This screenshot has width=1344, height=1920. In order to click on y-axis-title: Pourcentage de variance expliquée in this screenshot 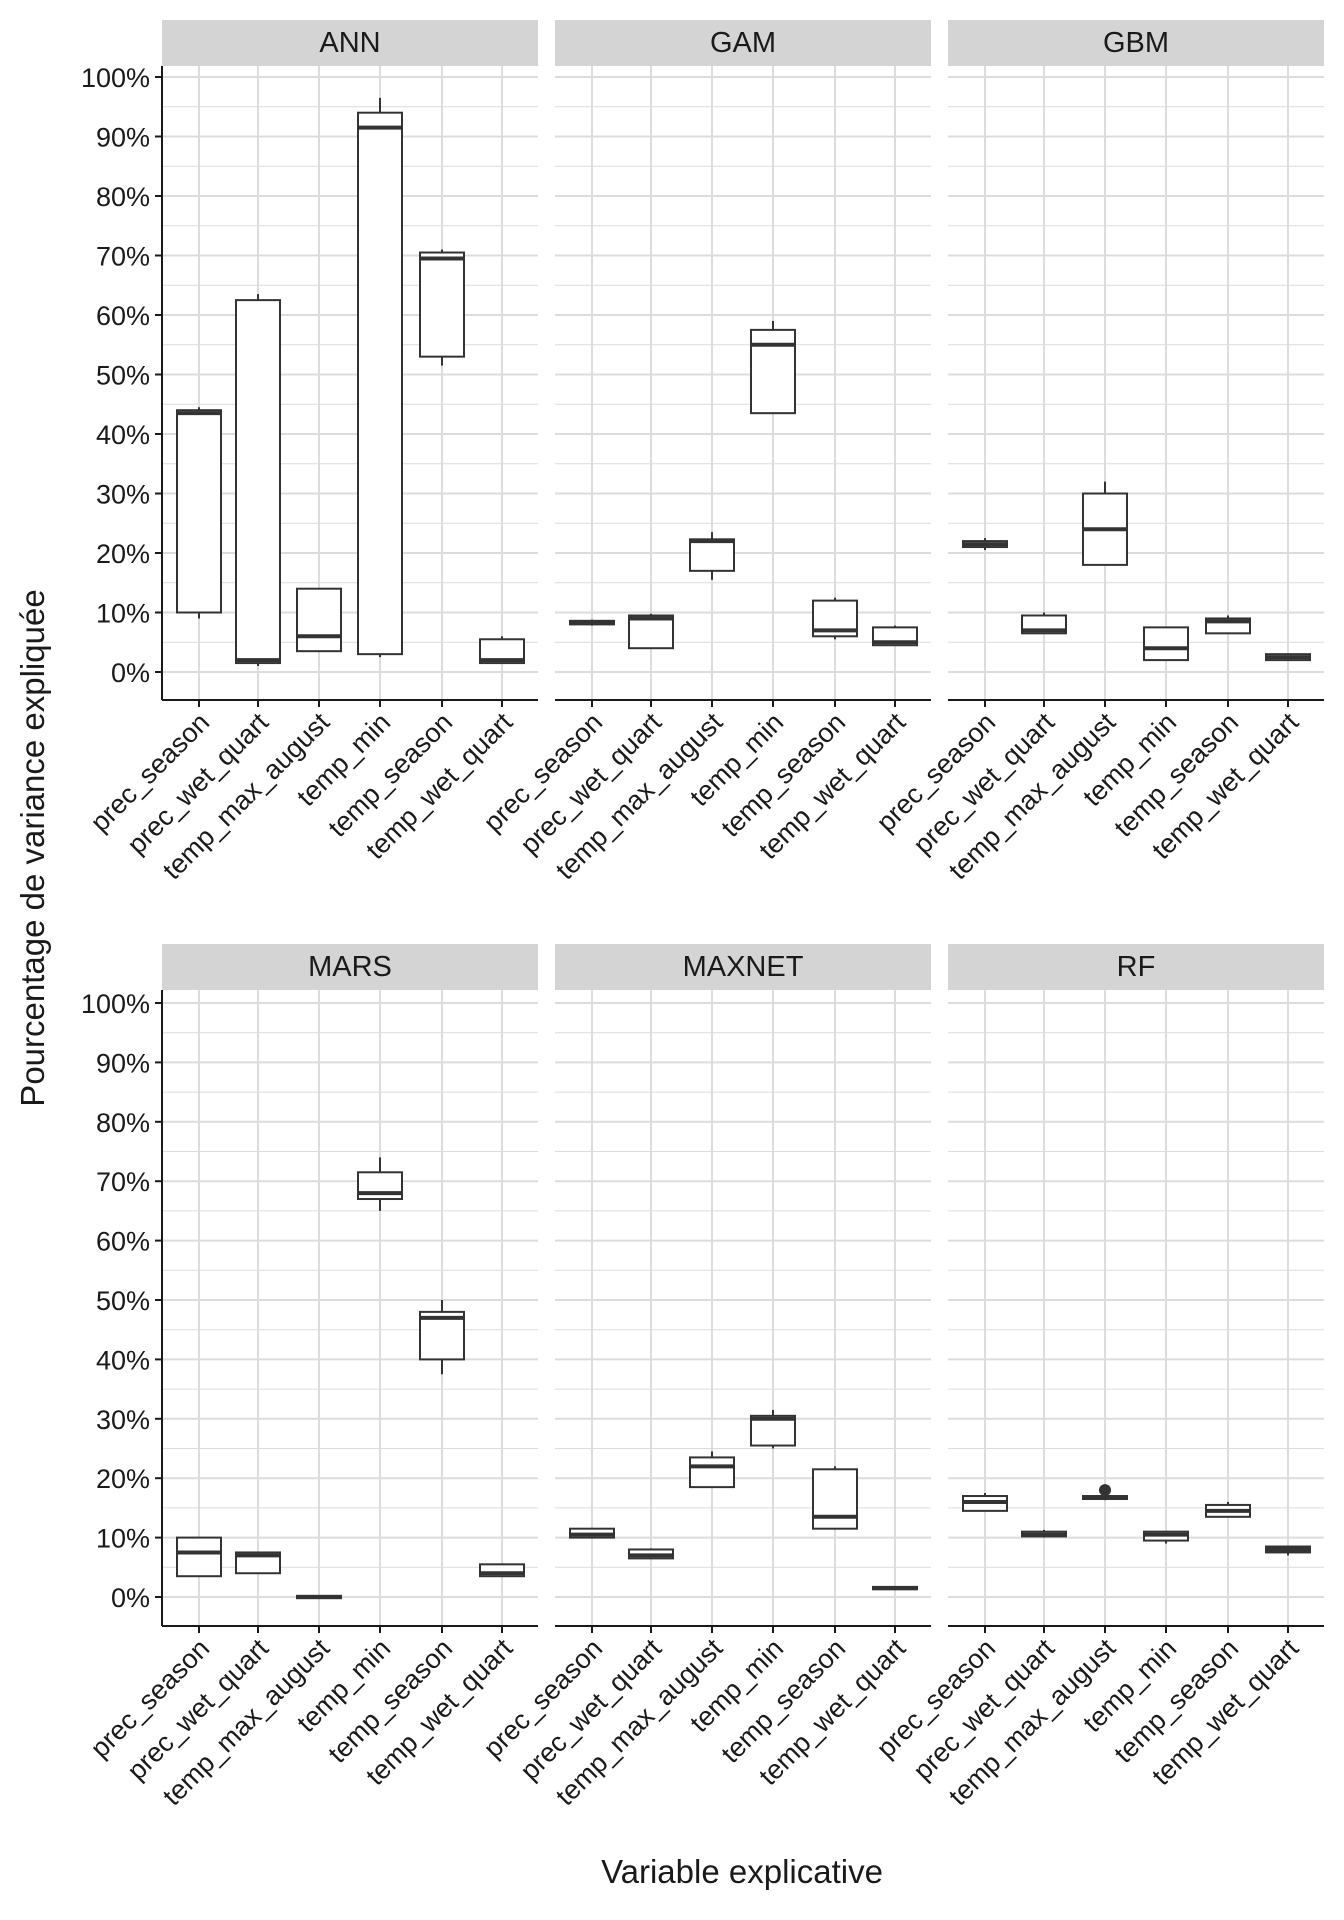, I will do `click(32, 847)`.